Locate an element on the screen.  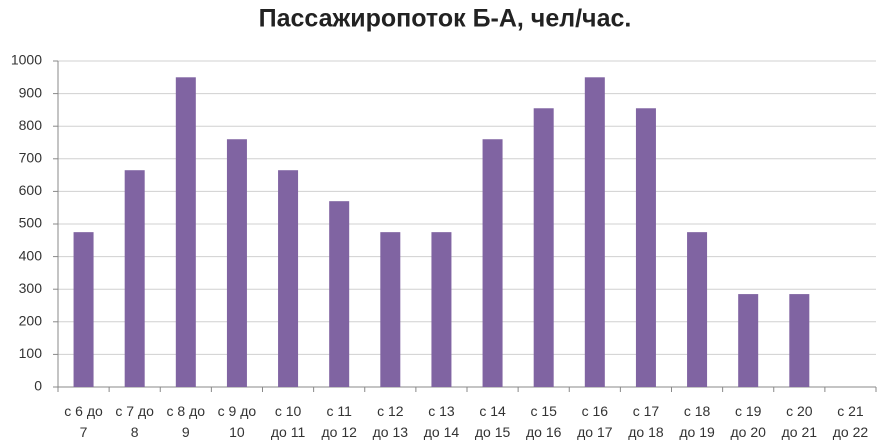
y-tick-label: 500 is located at coordinates (31, 223).